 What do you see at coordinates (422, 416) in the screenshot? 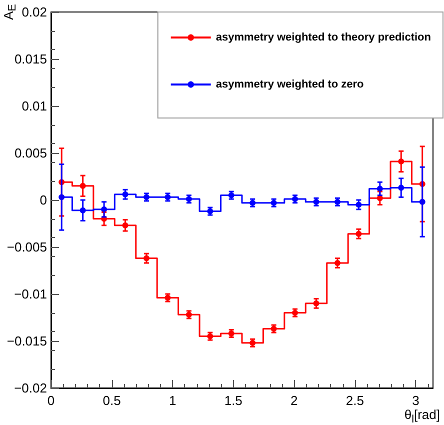
I see `x-axis-title: θ$_{l}$[rad]` at bounding box center [422, 416].